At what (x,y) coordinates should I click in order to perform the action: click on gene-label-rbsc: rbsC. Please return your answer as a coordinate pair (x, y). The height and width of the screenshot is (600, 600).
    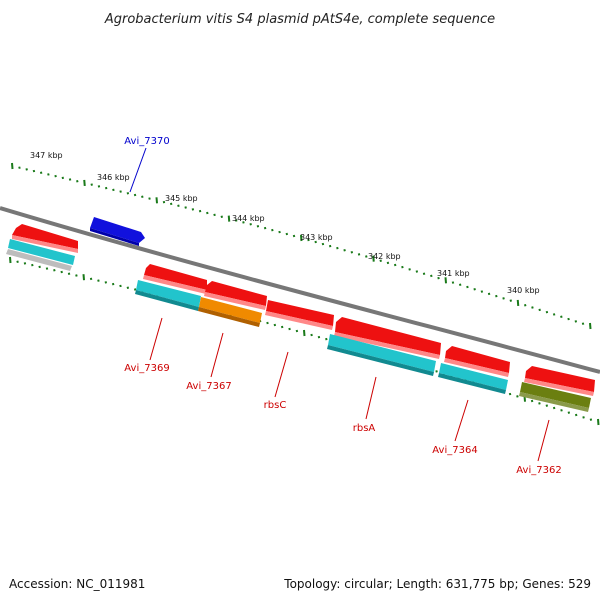
    Looking at the image, I should click on (275, 405).